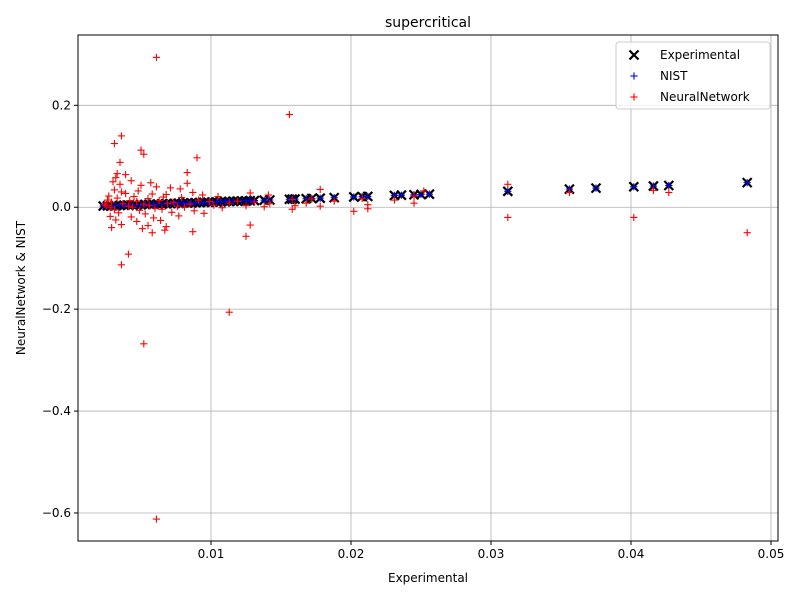  Describe the element at coordinates (634, 55) in the screenshot. I see `legend-marker-experimental` at that location.